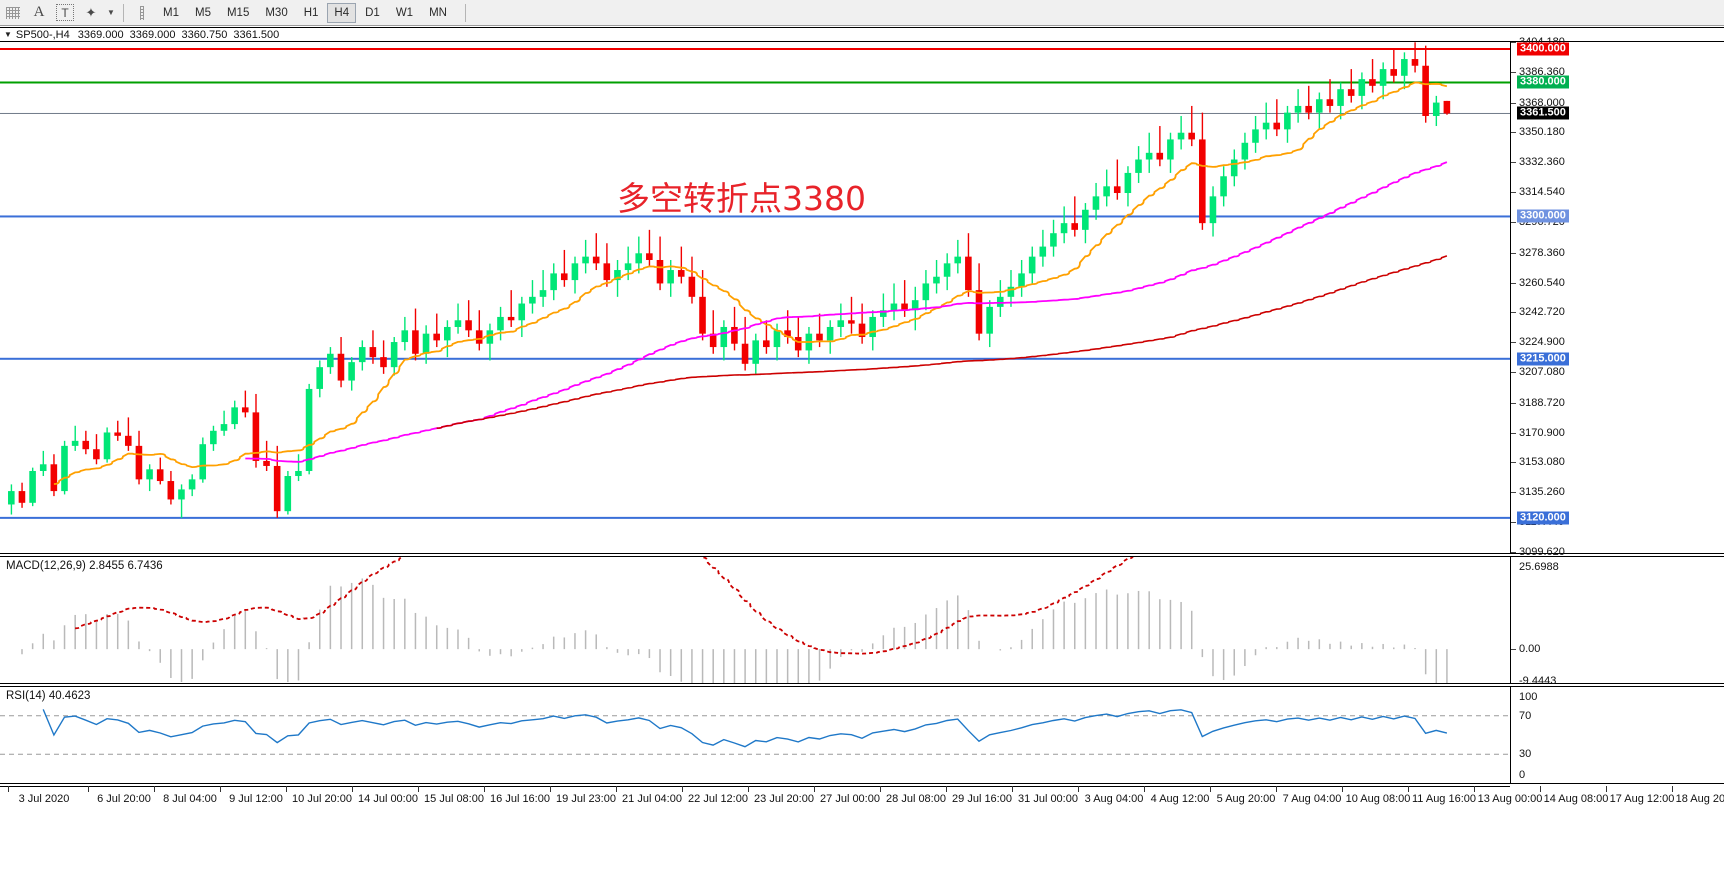 Image resolution: width=1724 pixels, height=892 pixels. Describe the element at coordinates (342, 12) in the screenshot. I see `timeframe-h4-button: H4` at that location.